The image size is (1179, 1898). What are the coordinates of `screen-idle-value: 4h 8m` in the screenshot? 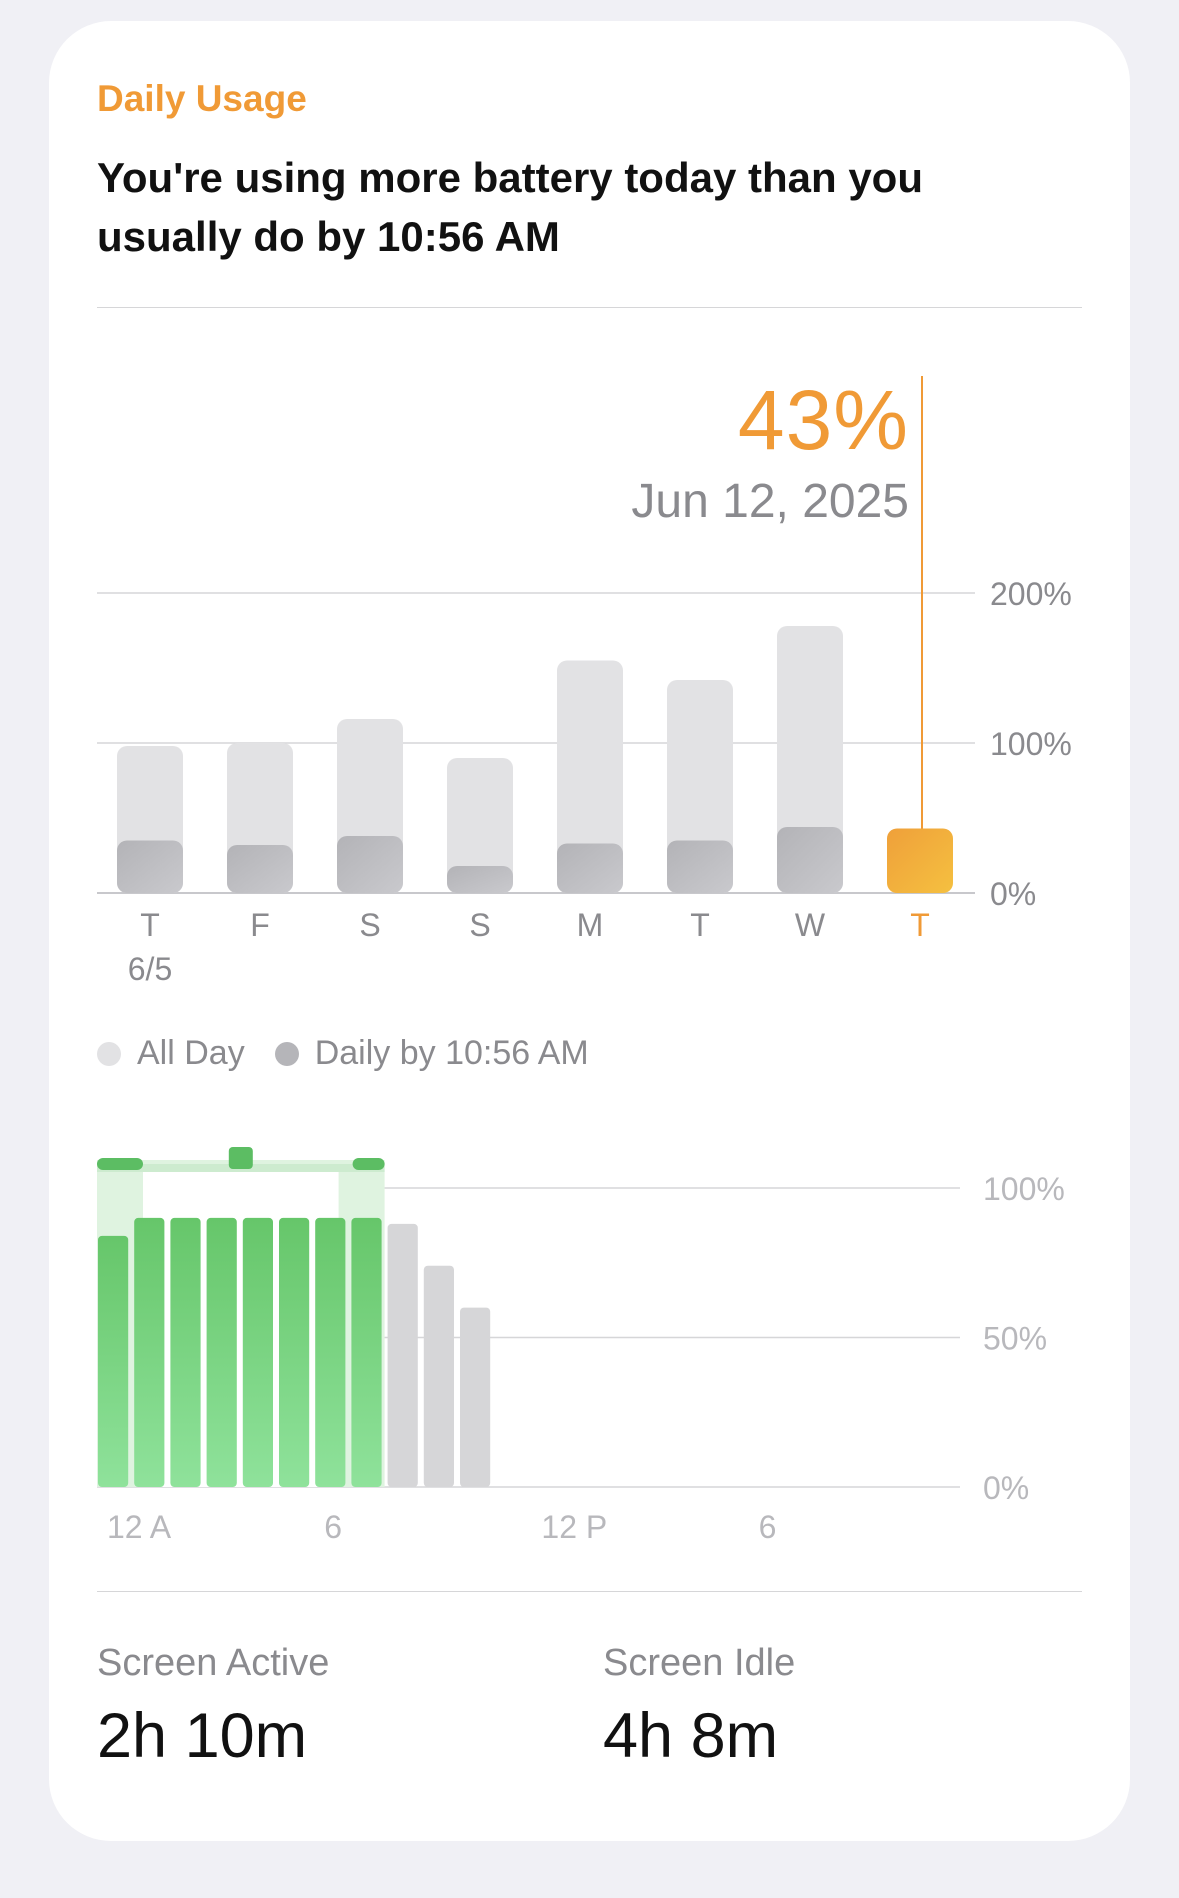 It's located at (691, 1736).